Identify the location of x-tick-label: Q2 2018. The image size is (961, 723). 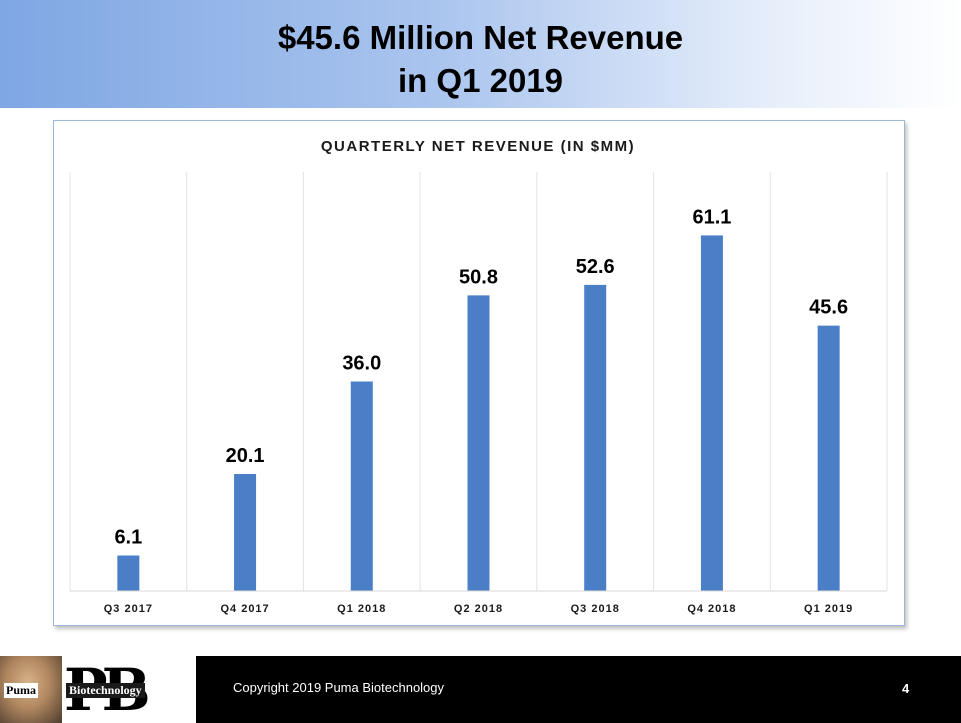
(478, 609).